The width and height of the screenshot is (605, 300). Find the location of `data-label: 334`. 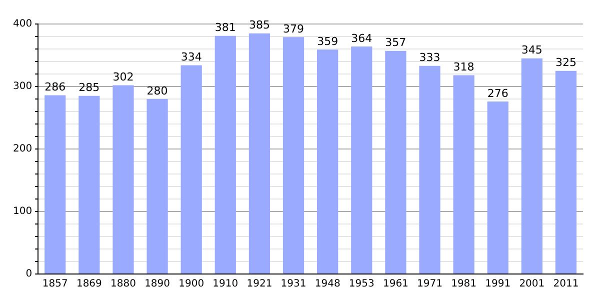

data-label: 334 is located at coordinates (191, 57).